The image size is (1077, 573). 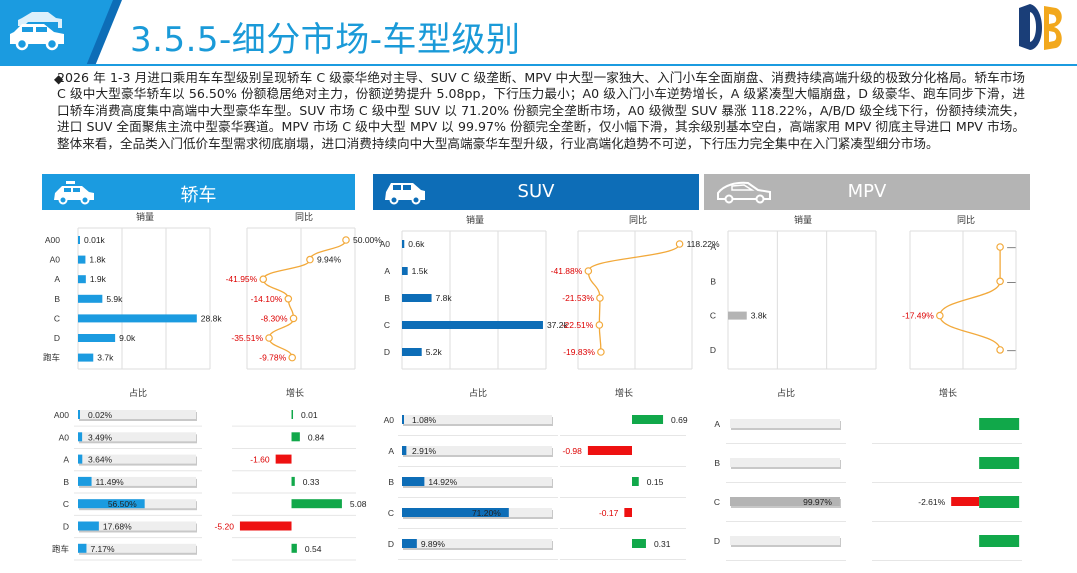 I want to click on yoy-value-label: —, so click(x=1011, y=247).